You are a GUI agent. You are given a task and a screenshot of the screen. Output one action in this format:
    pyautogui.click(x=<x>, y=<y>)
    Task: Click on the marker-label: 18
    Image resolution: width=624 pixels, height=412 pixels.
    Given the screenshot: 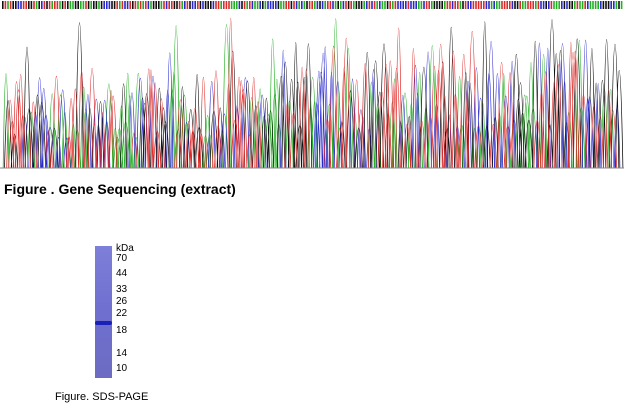 What is the action you would take?
    pyautogui.click(x=122, y=330)
    